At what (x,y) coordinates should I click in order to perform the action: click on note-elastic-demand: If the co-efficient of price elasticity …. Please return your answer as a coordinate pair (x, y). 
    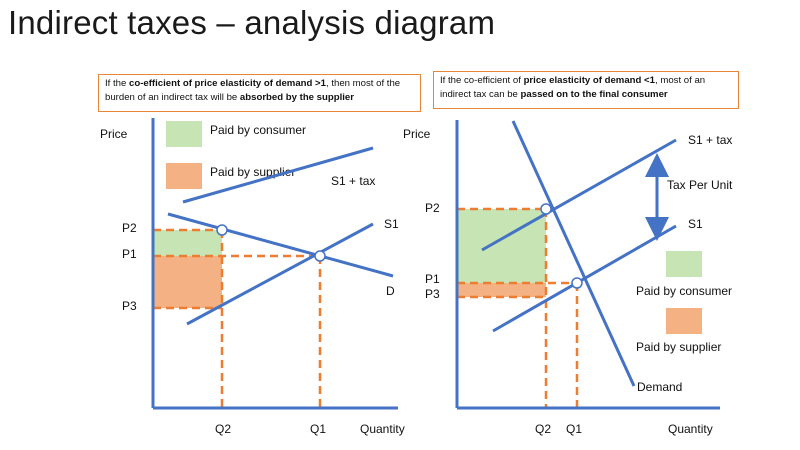
    Looking at the image, I should click on (259, 93).